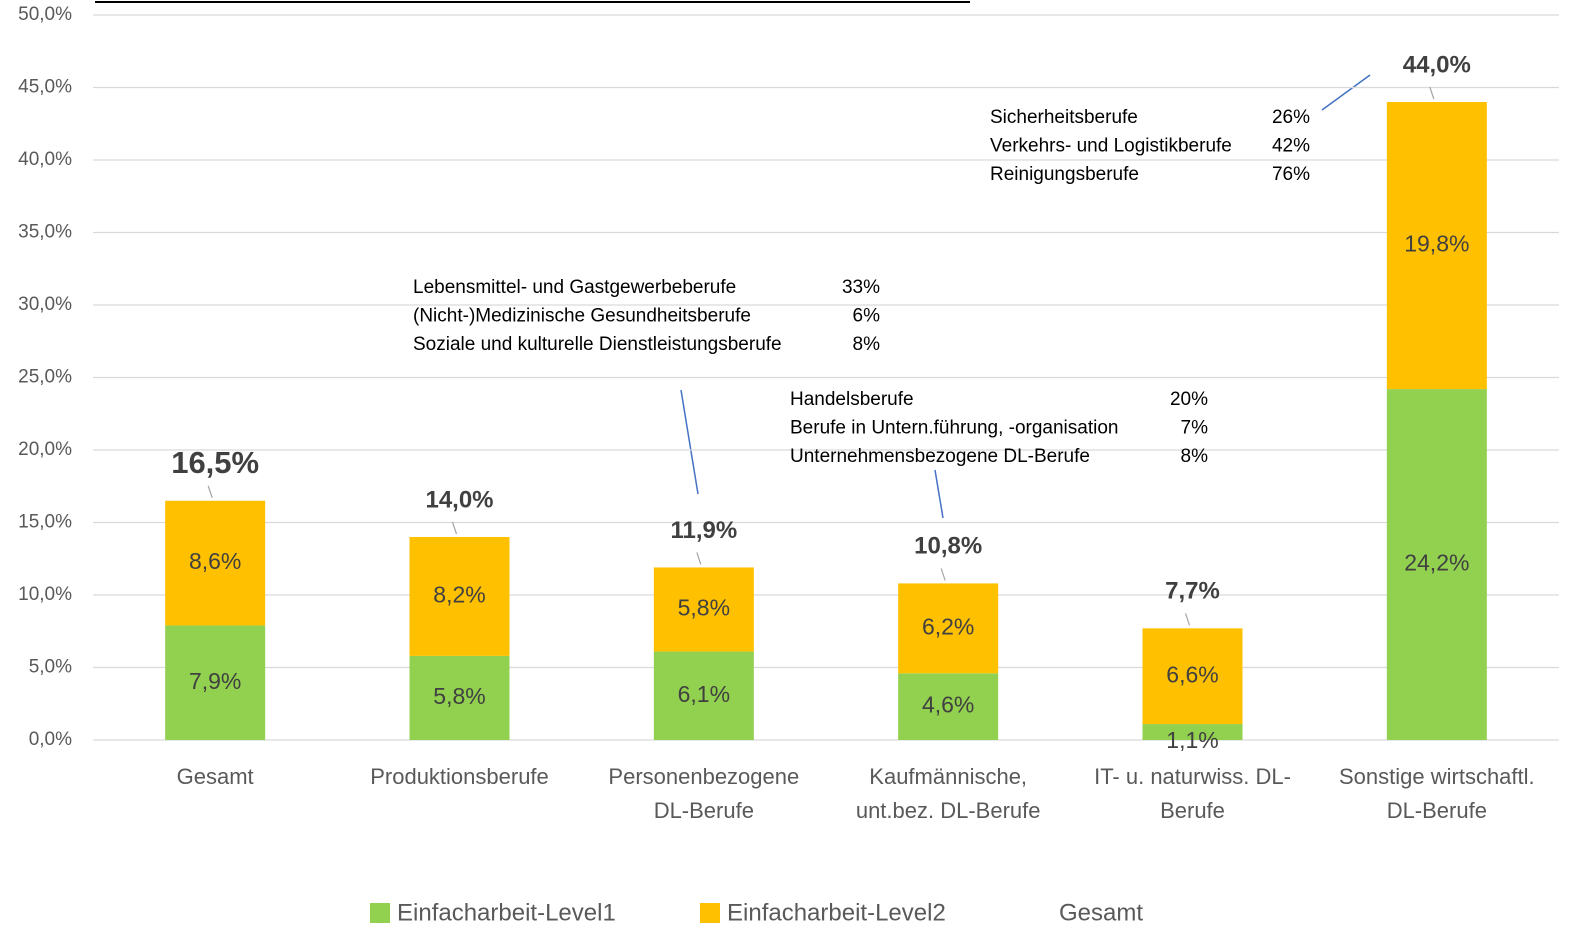 Image resolution: width=1593 pixels, height=940 pixels. Describe the element at coordinates (954, 428) in the screenshot. I see `annotation-name: Berufe in Untern.führung, -organisation` at that location.